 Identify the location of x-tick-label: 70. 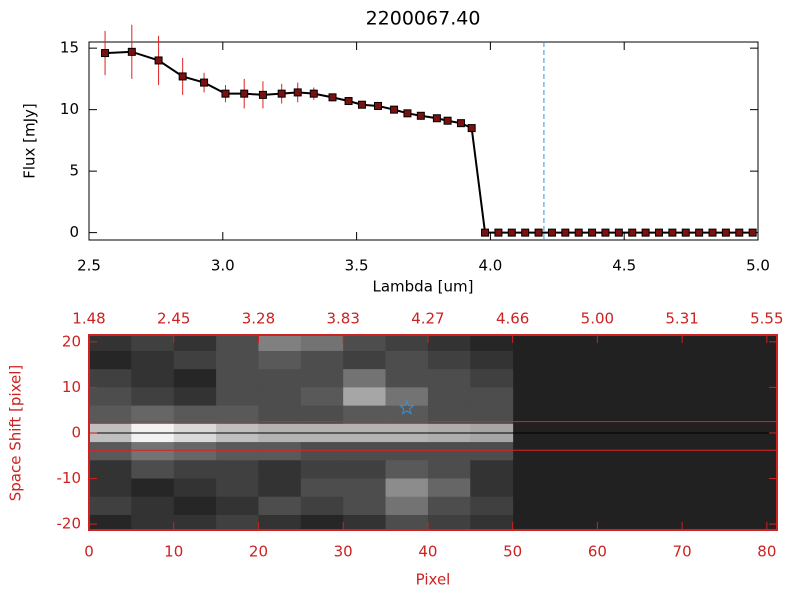
(682, 552).